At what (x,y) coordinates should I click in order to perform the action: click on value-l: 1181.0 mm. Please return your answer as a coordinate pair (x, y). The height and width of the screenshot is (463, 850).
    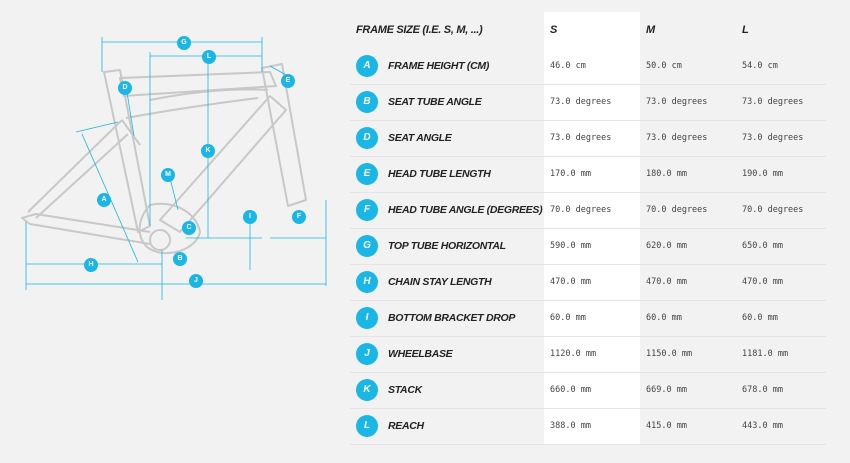
    Looking at the image, I should click on (781, 354).